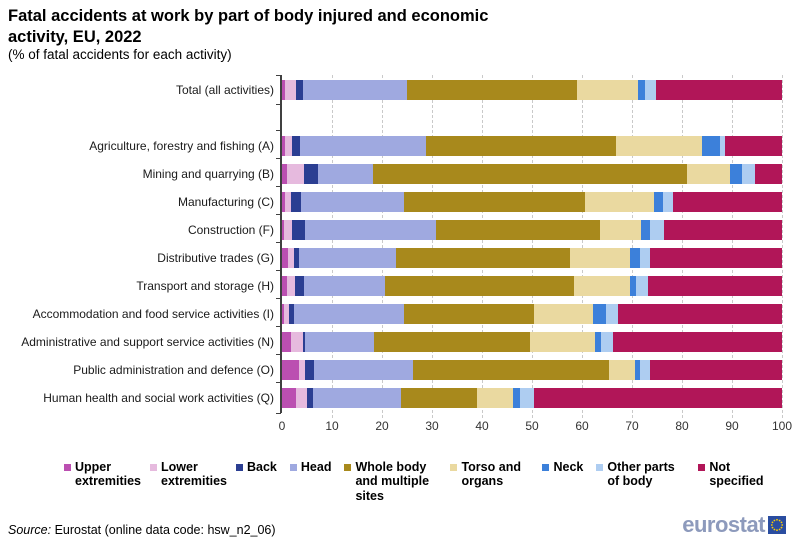  Describe the element at coordinates (102, 481) in the screenshot. I see `legend-item: Upper extremities` at that location.